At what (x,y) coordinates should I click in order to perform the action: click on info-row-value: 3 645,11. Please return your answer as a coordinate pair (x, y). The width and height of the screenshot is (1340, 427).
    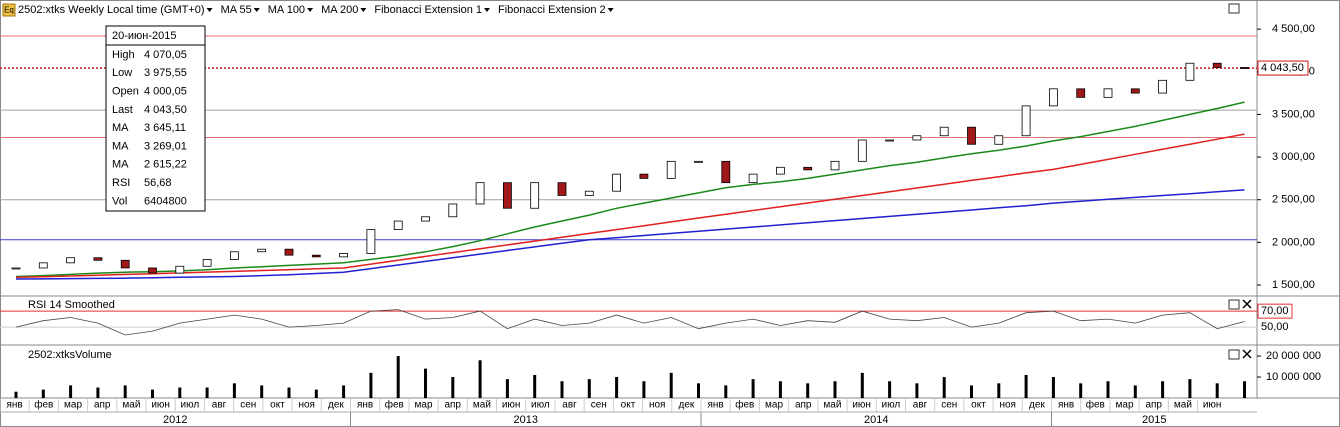
    Looking at the image, I should click on (165, 128).